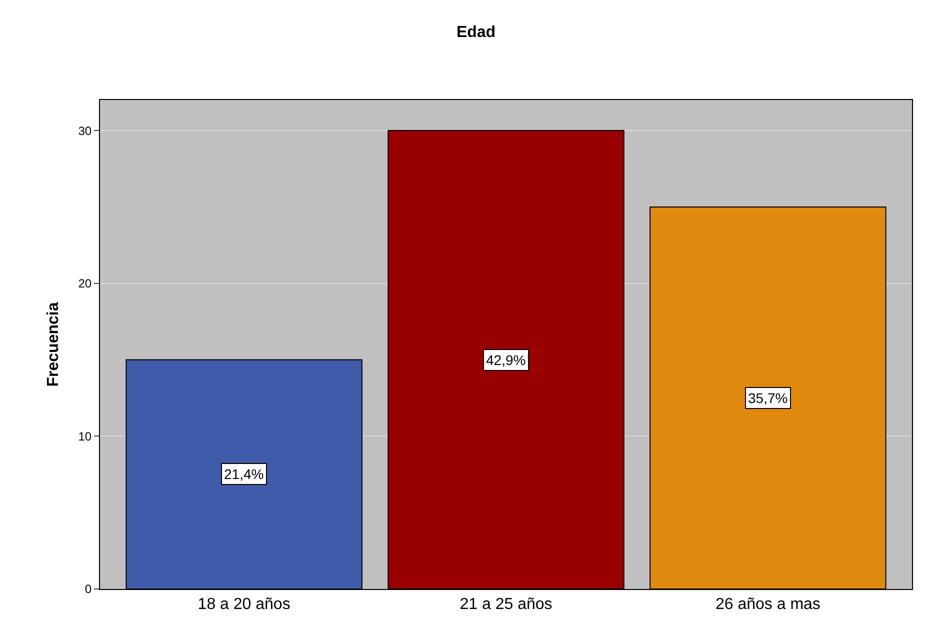  What do you see at coordinates (53, 344) in the screenshot?
I see `y-axis-title: Frecuencia` at bounding box center [53, 344].